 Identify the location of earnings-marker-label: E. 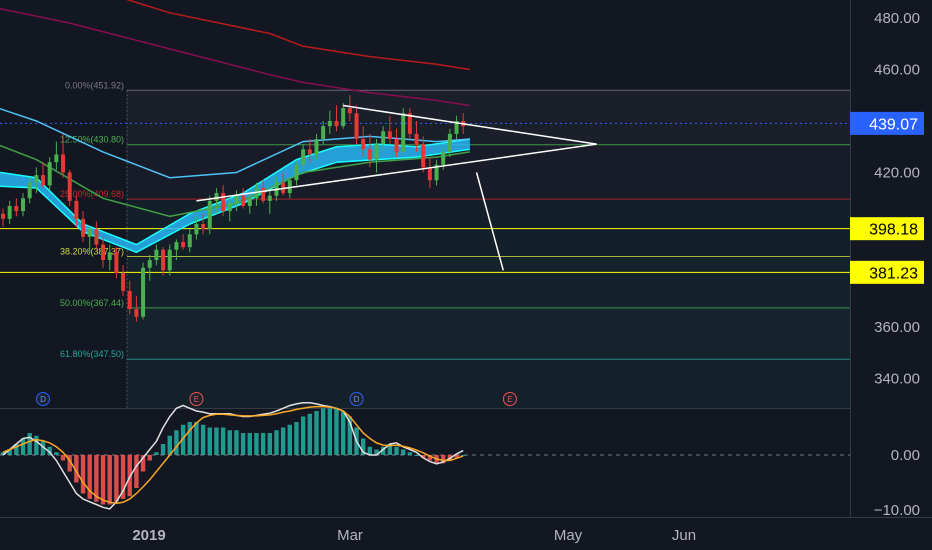
(196, 399).